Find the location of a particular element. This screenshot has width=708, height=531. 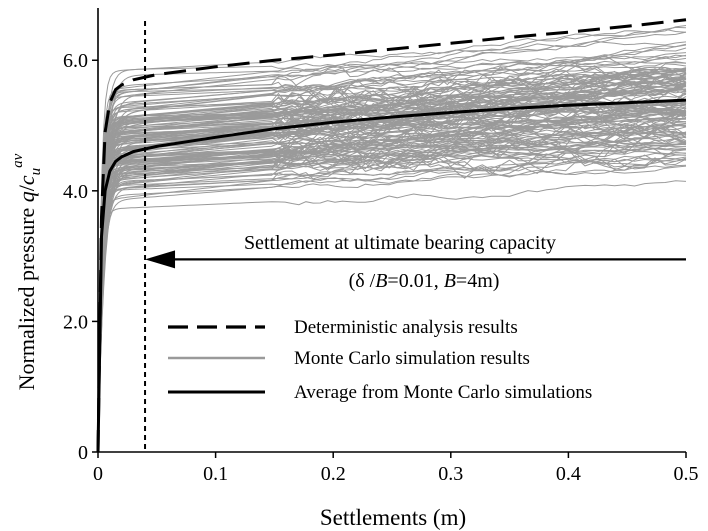

x-tick-label: 0.3 is located at coordinates (450, 474).